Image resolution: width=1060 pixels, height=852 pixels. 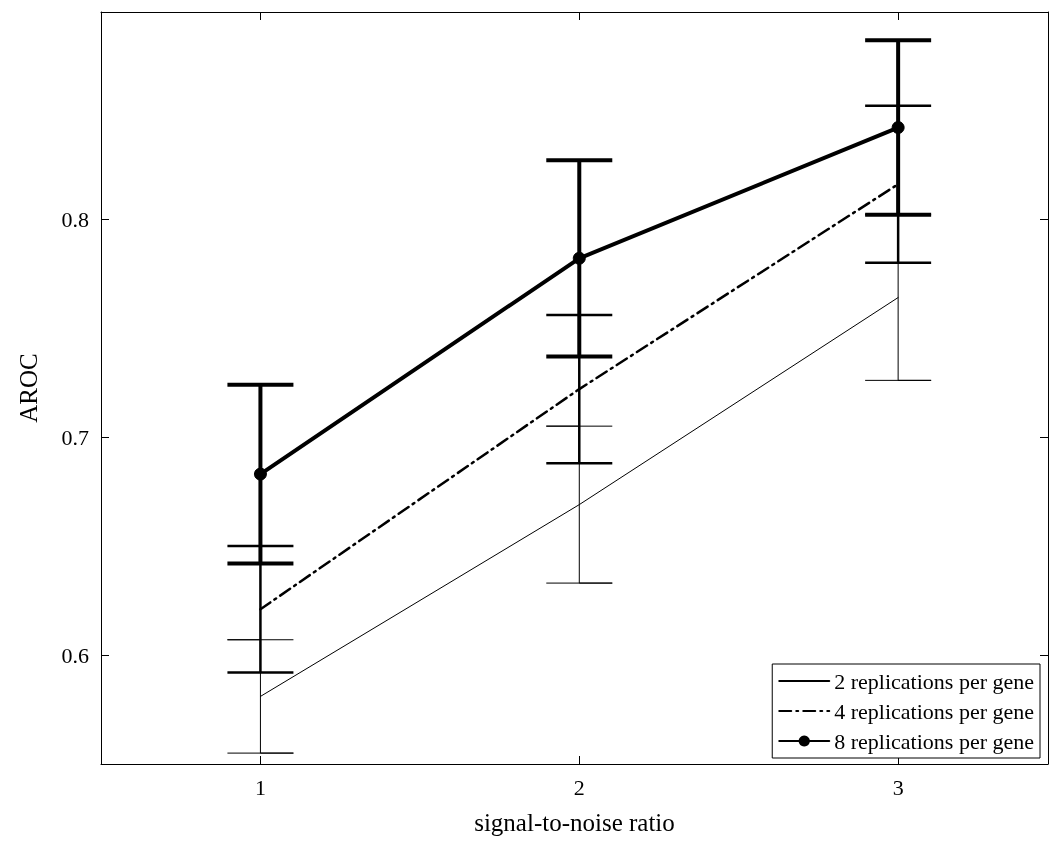 I want to click on legend-label: 2 replications per gene, so click(x=934, y=681).